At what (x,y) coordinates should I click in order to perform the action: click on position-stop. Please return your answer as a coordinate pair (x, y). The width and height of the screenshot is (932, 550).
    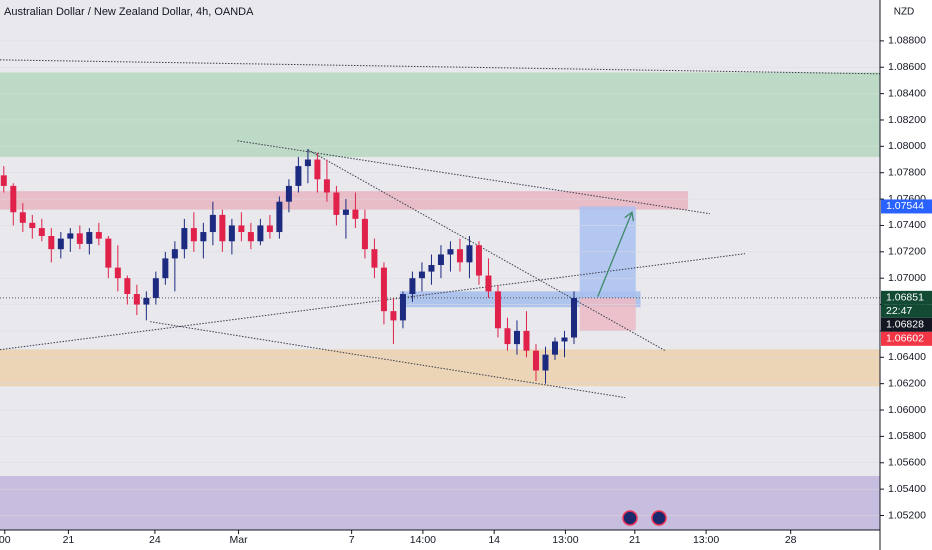
    Looking at the image, I should click on (607, 314).